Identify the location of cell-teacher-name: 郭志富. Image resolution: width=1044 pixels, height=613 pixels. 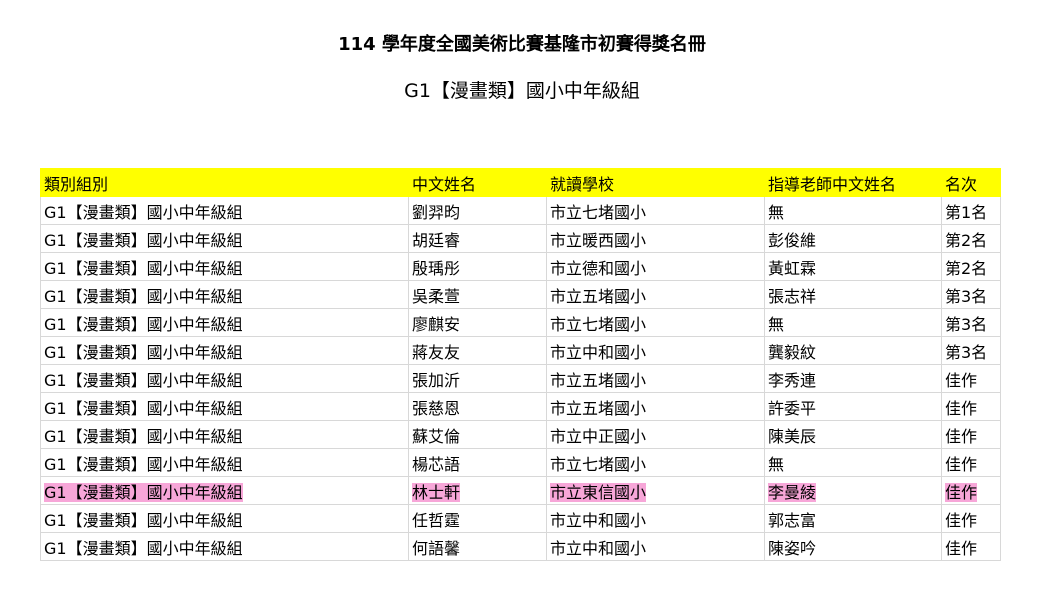
(853, 518).